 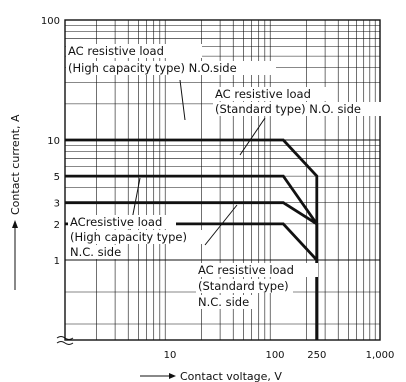 What do you see at coordinates (50, 21) in the screenshot?
I see `y-tick-label: 100` at bounding box center [50, 21].